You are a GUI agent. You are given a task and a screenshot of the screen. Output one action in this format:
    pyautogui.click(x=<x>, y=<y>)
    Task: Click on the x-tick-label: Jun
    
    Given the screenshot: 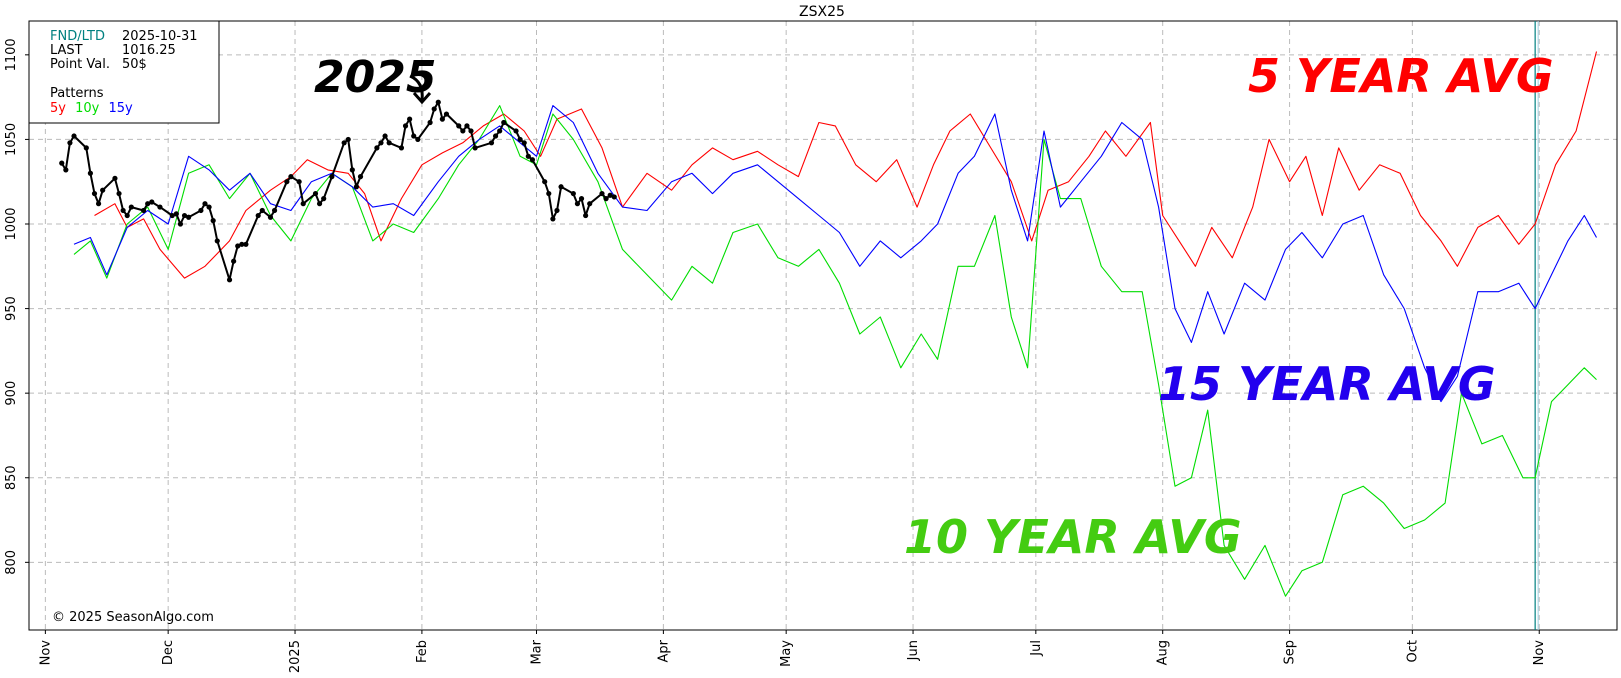 What is the action you would take?
    pyautogui.click(x=913, y=650)
    